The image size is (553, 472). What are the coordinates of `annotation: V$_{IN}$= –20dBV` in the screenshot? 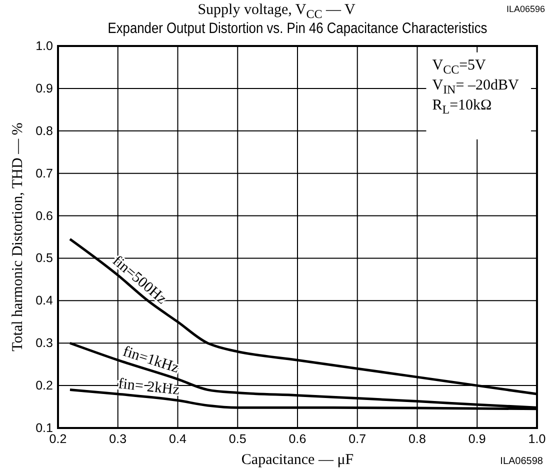 It's located at (475, 86).